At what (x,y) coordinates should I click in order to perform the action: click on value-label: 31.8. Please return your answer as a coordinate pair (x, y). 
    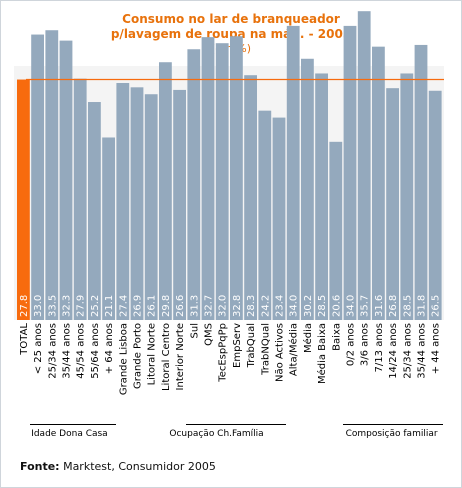
    Looking at the image, I should click on (422, 306).